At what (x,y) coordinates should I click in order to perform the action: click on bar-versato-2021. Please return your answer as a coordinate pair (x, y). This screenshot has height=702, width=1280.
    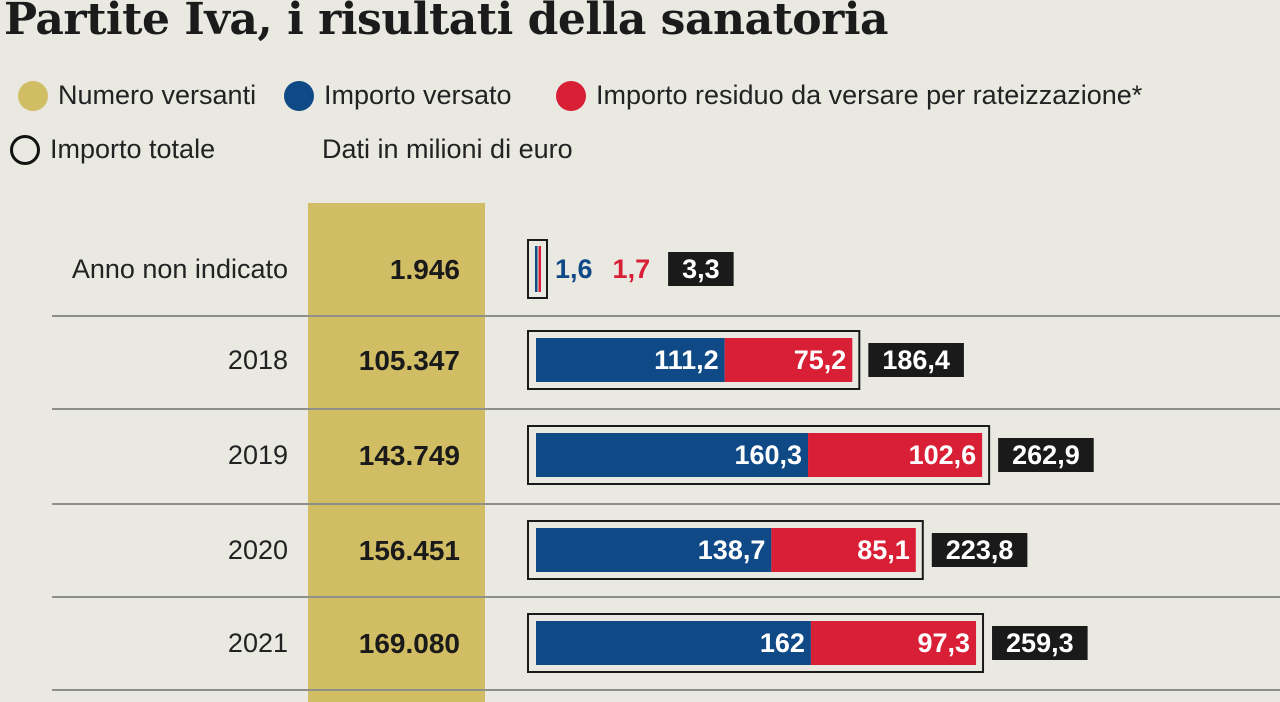
    Looking at the image, I should click on (673, 643).